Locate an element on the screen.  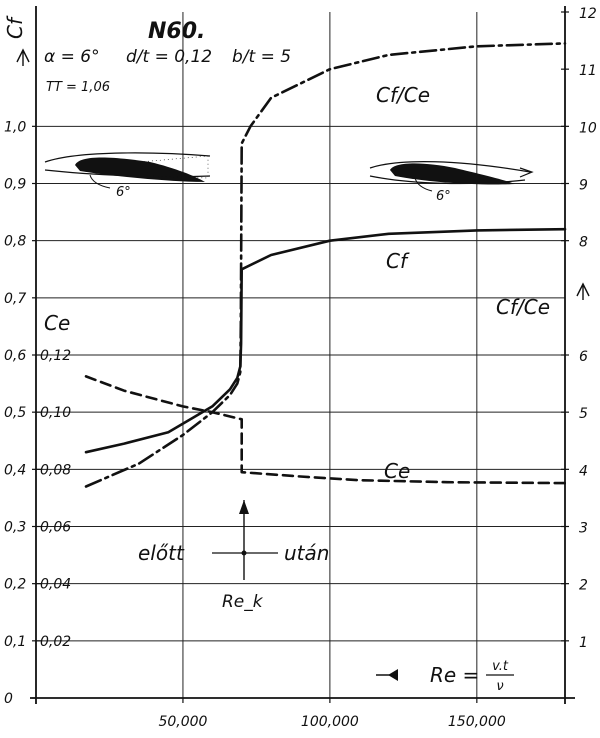
inner-tick-label: 0,06 is located at coordinates (55, 528).